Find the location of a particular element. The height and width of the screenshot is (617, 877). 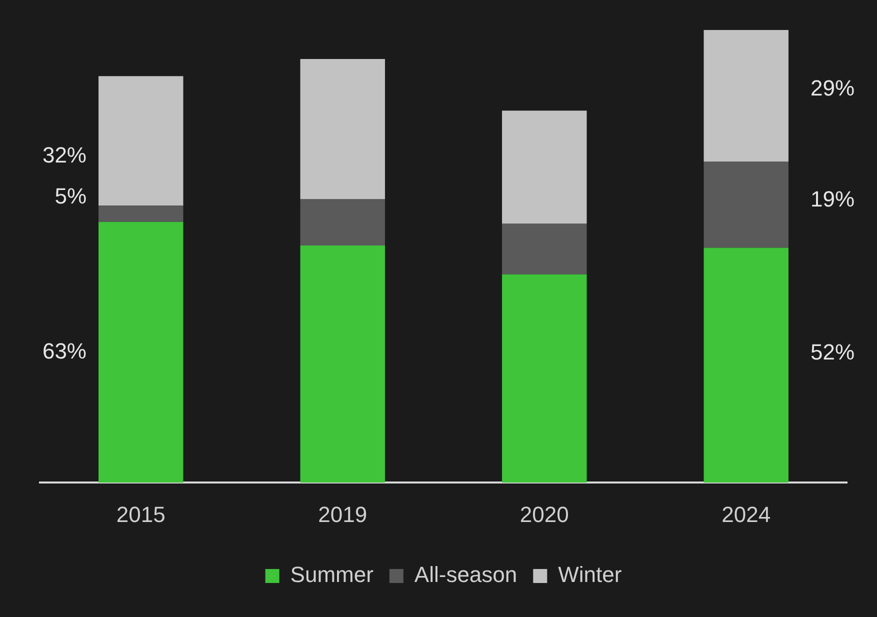

legend-label: All-season is located at coordinates (466, 575).